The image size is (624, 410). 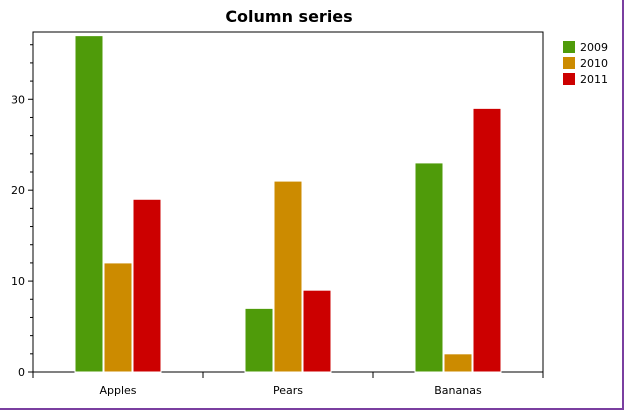 I want to click on y-tick-label: 0, so click(x=21, y=372).